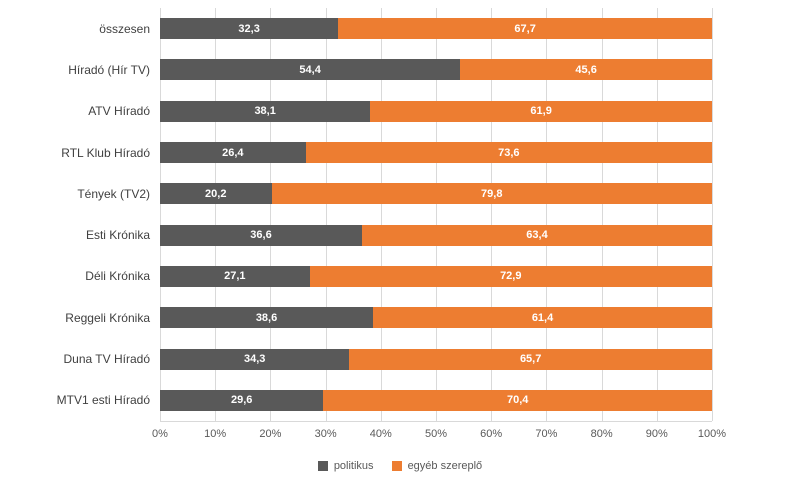  What do you see at coordinates (712, 434) in the screenshot?
I see `x-tick-label: 100%` at bounding box center [712, 434].